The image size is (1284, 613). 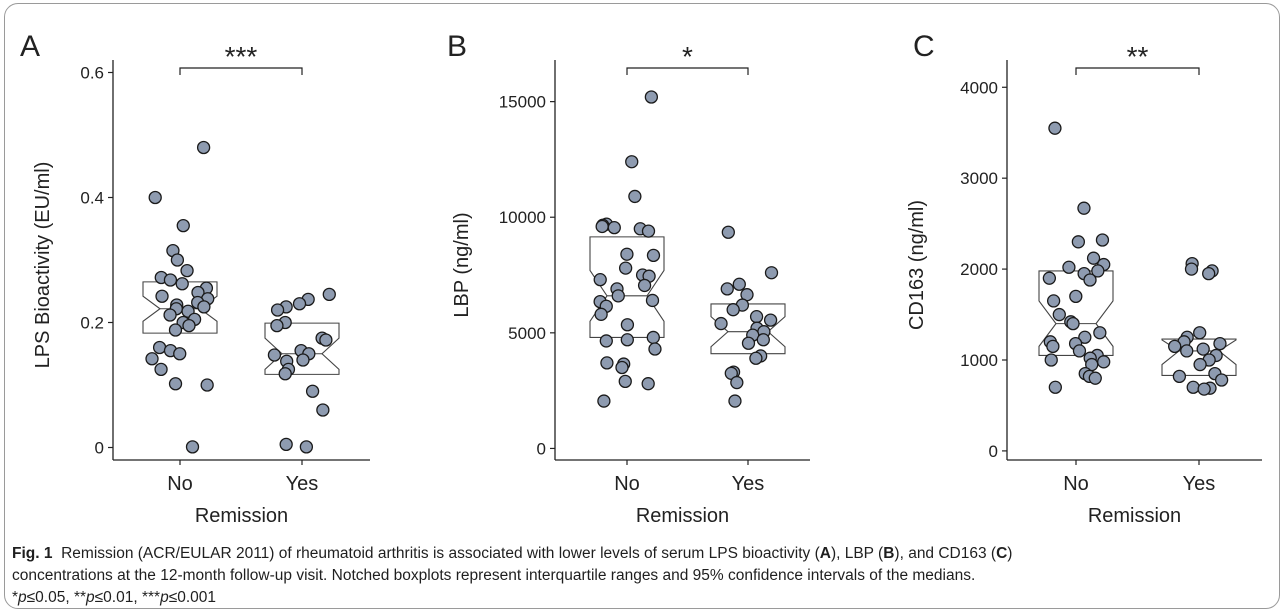 I want to click on sig2-p: p, so click(x=90, y=597).